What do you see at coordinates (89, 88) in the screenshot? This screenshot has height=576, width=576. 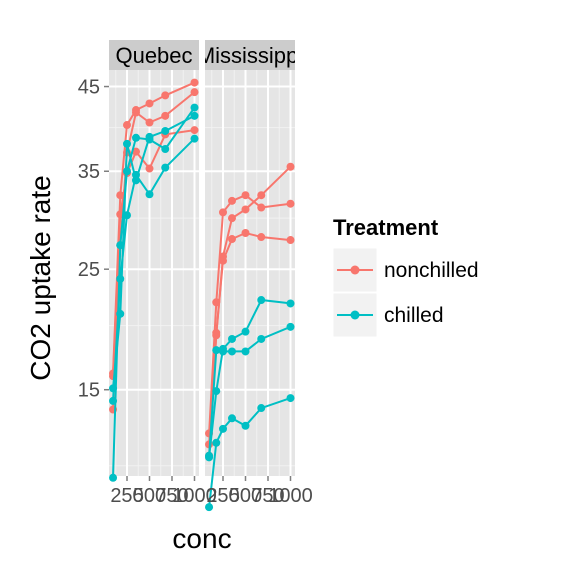 I see `y-tick-label: 45` at bounding box center [89, 88].